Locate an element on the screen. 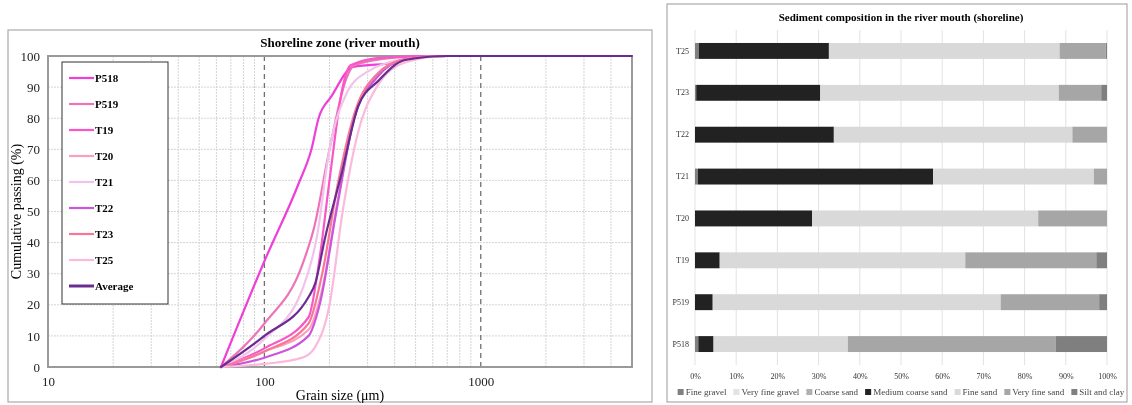 The height and width of the screenshot is (405, 1132). x-tick-label: 70% is located at coordinates (984, 376).